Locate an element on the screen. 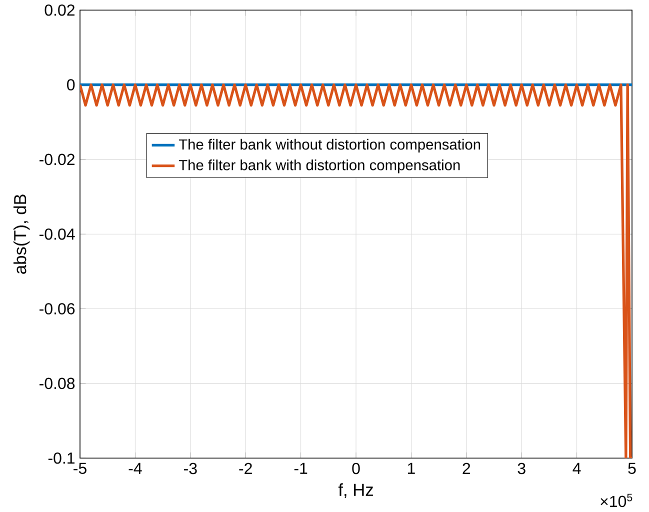 This screenshot has height=512, width=649. x-tick-label: 2 is located at coordinates (466, 468).